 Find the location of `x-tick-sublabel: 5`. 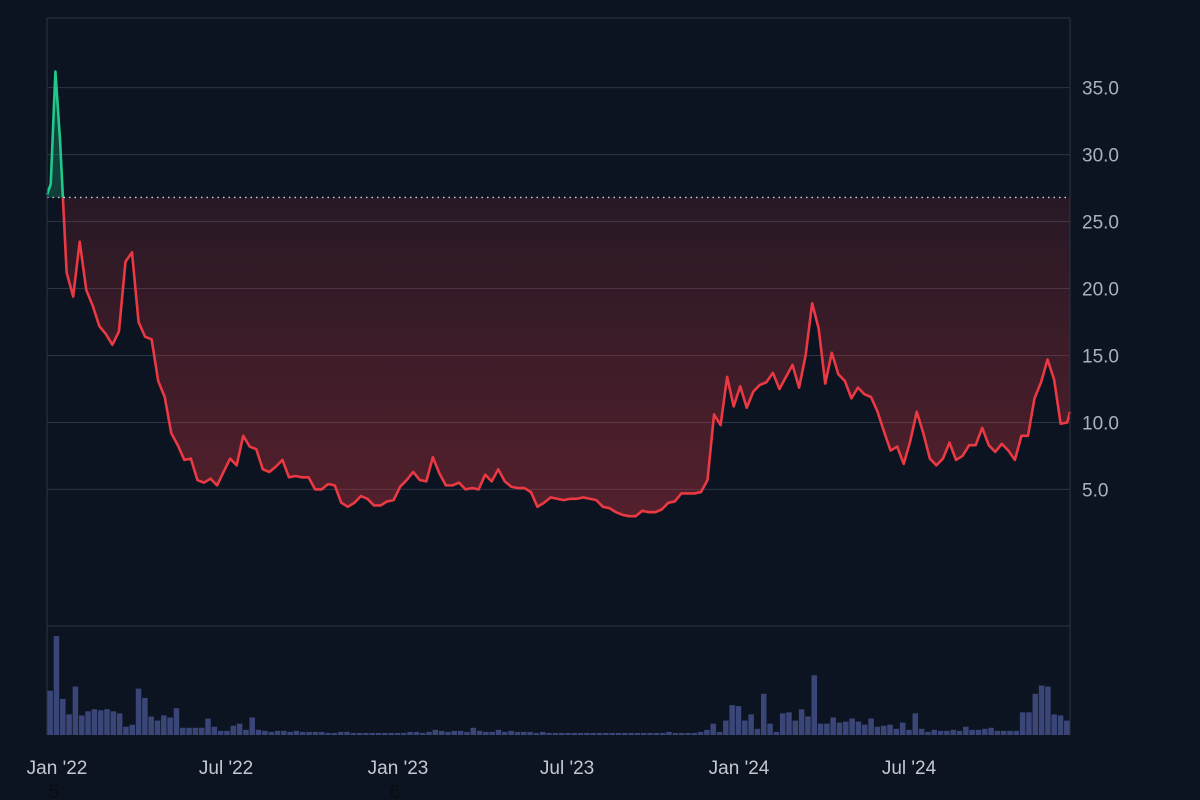

x-tick-sublabel: 5 is located at coordinates (54, 791).